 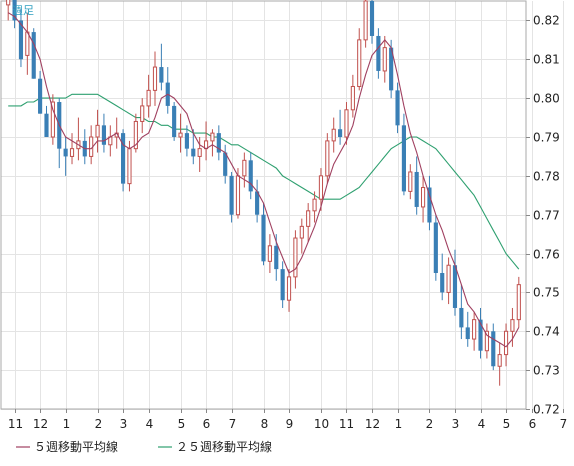 I want to click on y-tick-label: 0.78, so click(x=546, y=177).